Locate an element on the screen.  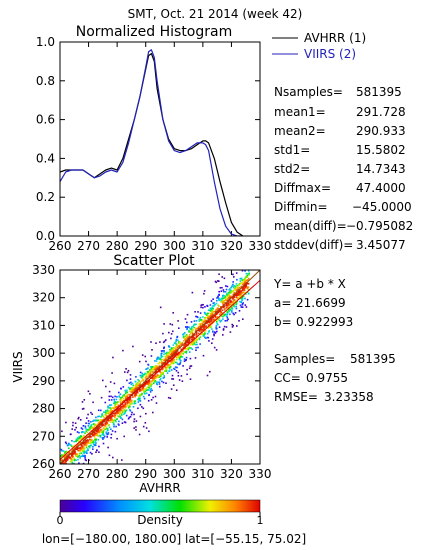
hist-xtick-label: 320 is located at coordinates (231, 246).